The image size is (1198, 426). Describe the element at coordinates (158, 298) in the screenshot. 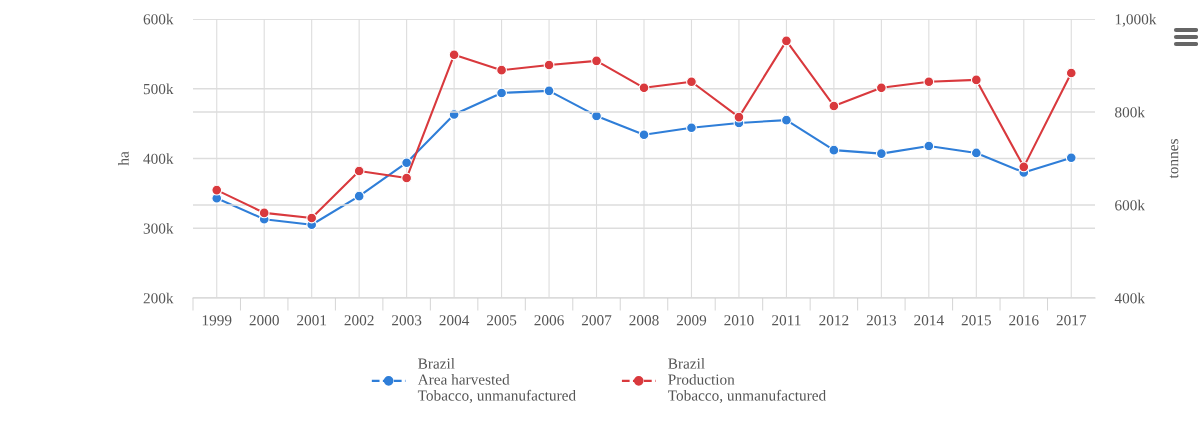

I see `y-tick-label: 200k` at that location.